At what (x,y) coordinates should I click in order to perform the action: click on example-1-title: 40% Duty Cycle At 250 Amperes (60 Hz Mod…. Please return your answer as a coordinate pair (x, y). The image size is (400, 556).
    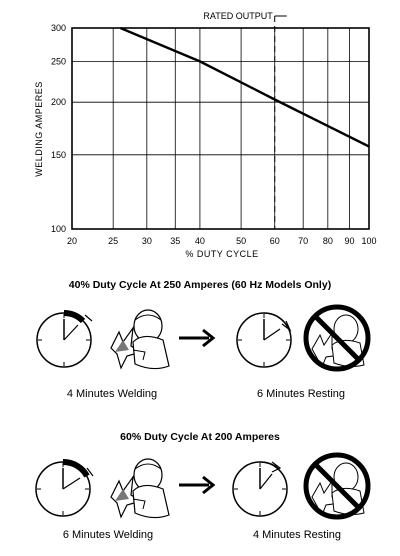
    Looking at the image, I should click on (200, 285).